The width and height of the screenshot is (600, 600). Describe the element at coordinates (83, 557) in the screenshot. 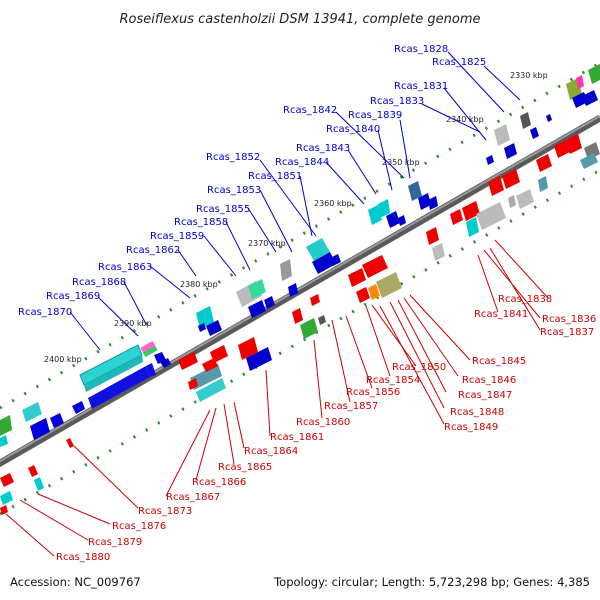

I see `gene-label: Rcas_1880` at that location.